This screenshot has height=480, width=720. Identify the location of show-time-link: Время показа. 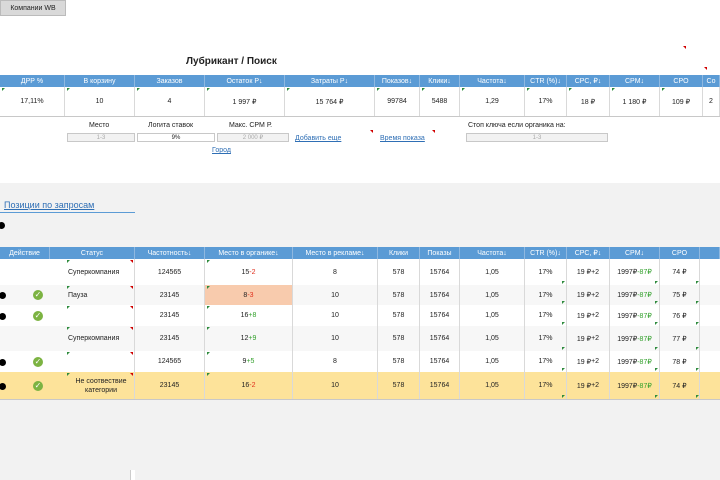
(402, 138).